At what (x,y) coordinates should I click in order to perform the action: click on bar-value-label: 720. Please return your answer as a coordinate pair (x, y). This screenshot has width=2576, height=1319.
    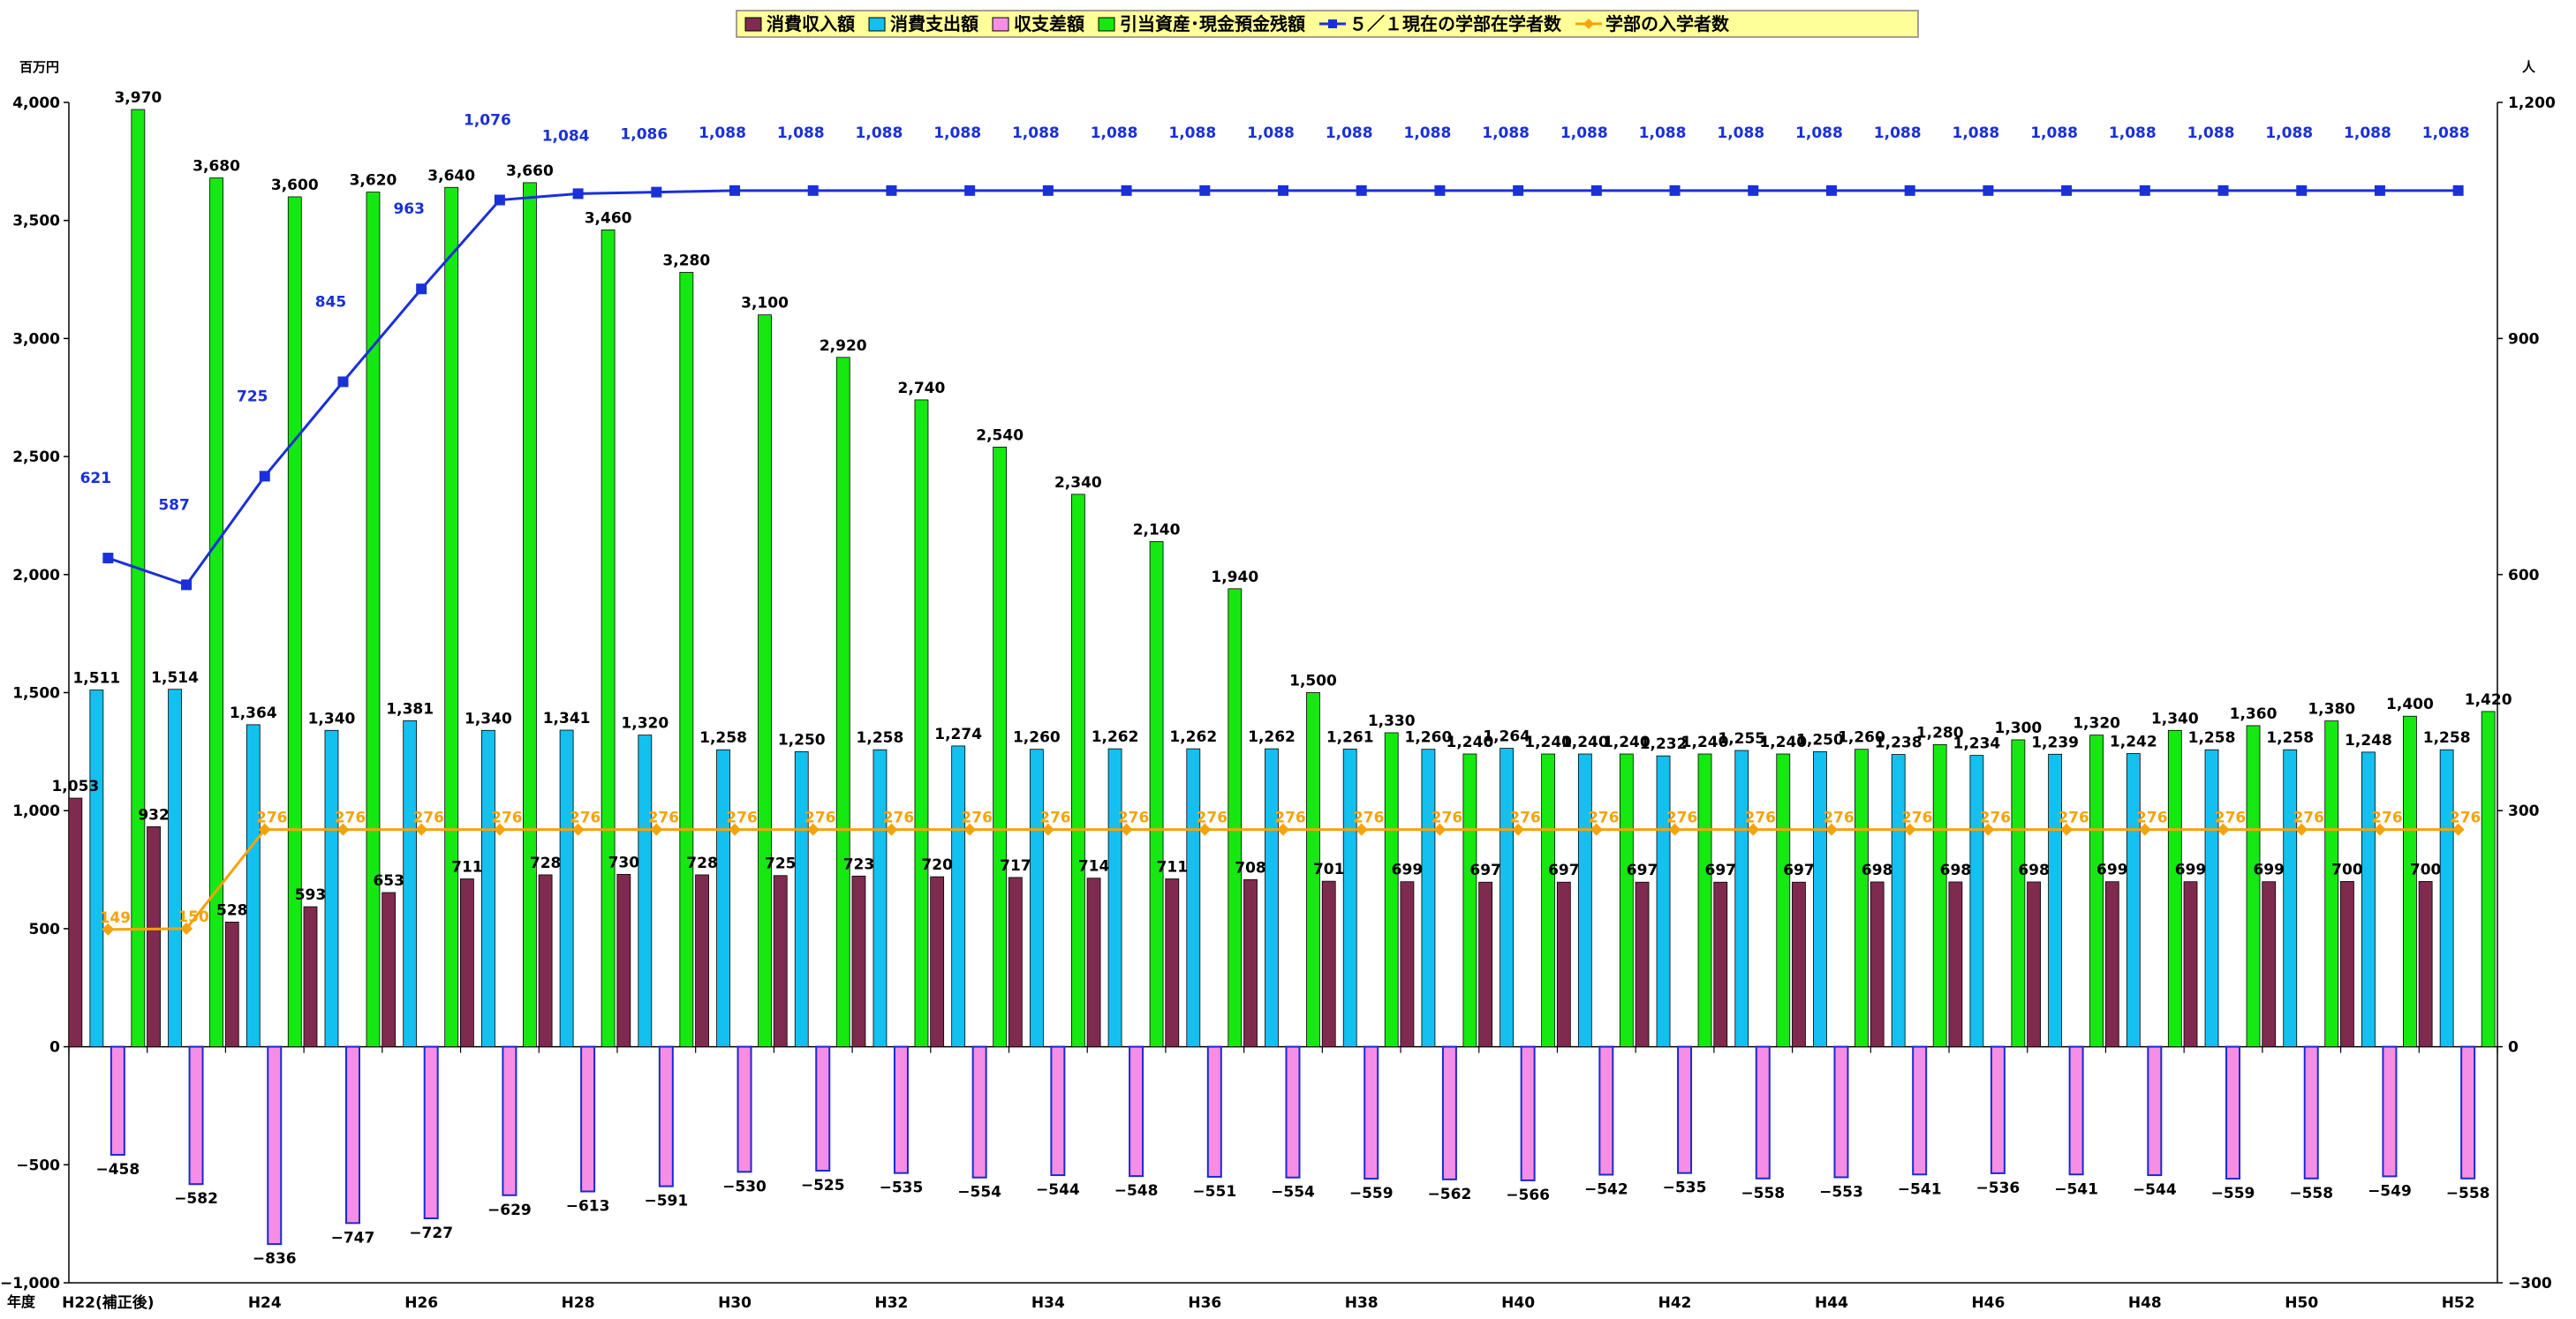
    Looking at the image, I should click on (937, 865).